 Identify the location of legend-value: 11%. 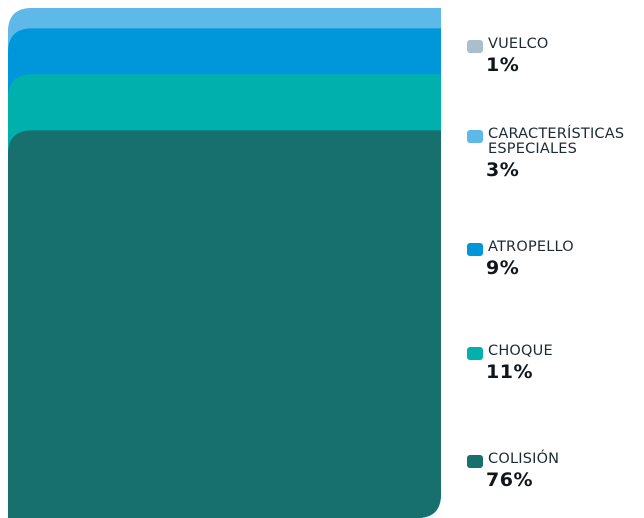
(509, 372).